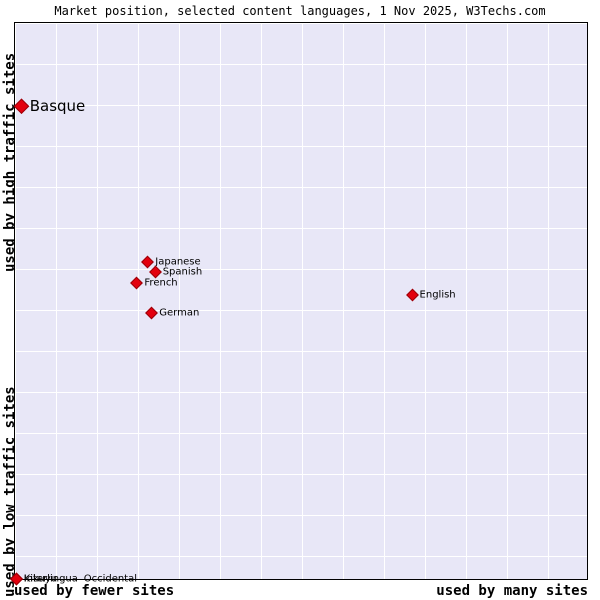 Image resolution: width=600 pixels, height=600 pixels. What do you see at coordinates (94, 591) in the screenshot?
I see `x-axis-label-fewer-sites: used by fewer sites` at bounding box center [94, 591].